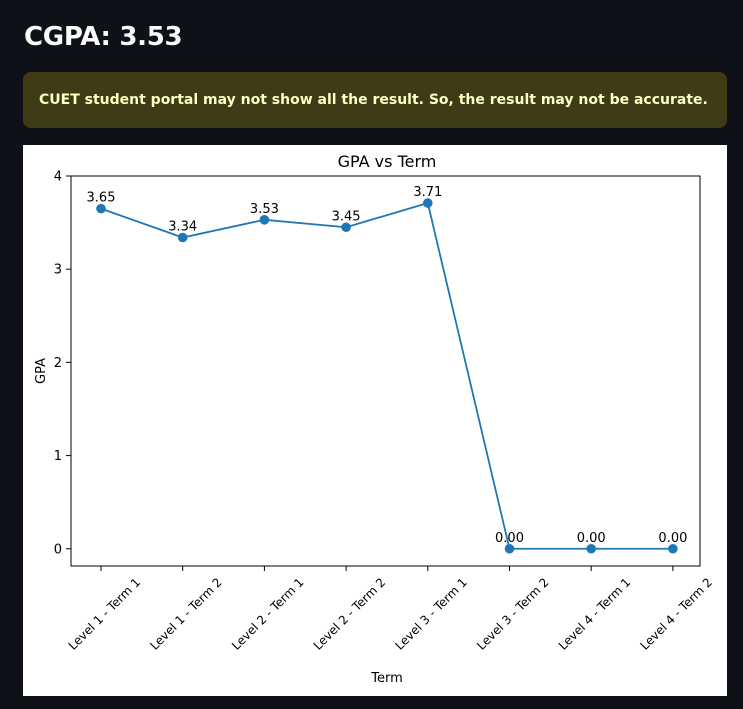 Image resolution: width=743 pixels, height=709 pixels. What do you see at coordinates (103, 37) in the screenshot?
I see `page-title: CGPA: 3.53` at bounding box center [103, 37].